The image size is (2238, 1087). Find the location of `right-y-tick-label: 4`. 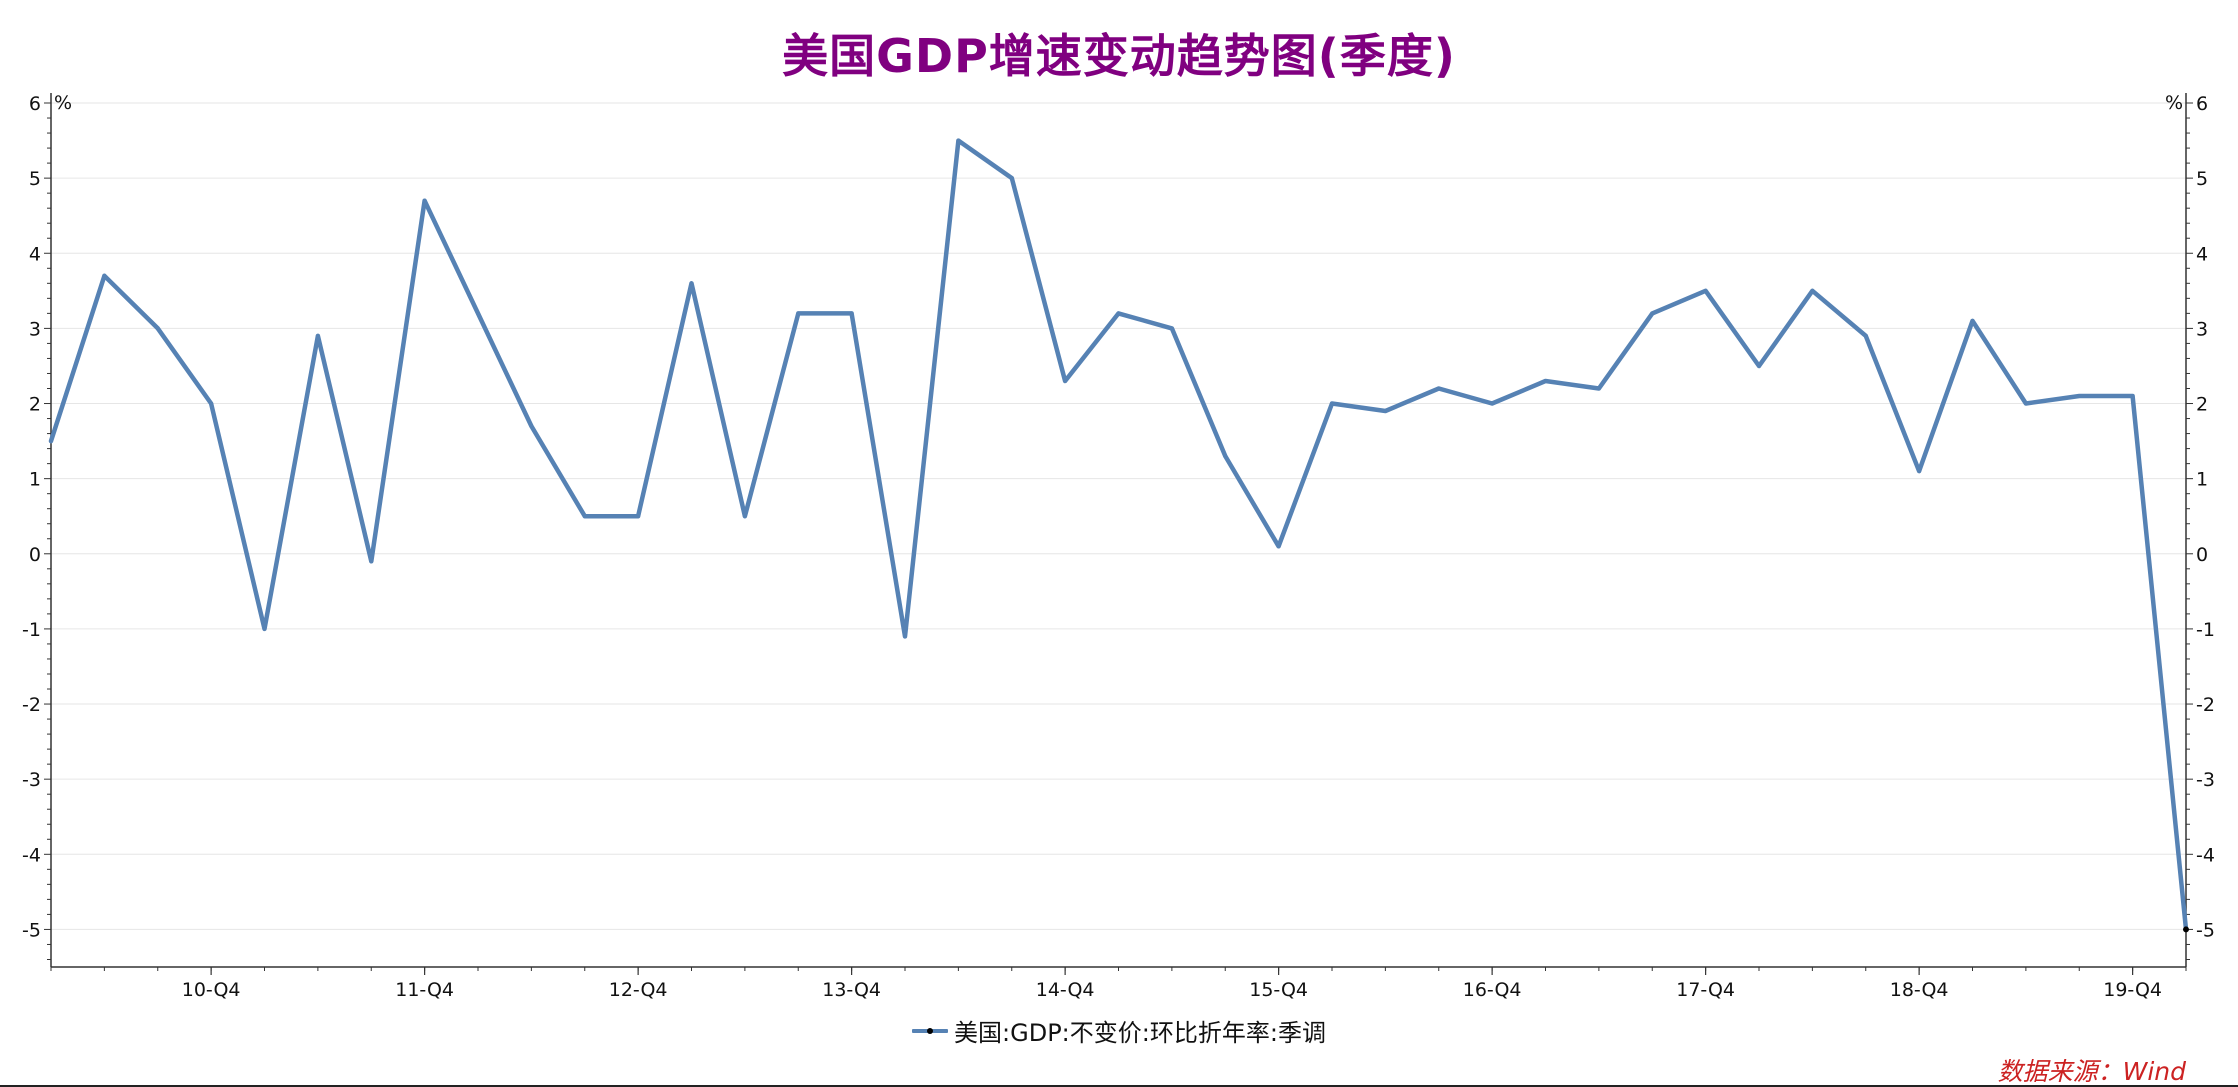

right-y-tick-label: 4 is located at coordinates (2202, 254).